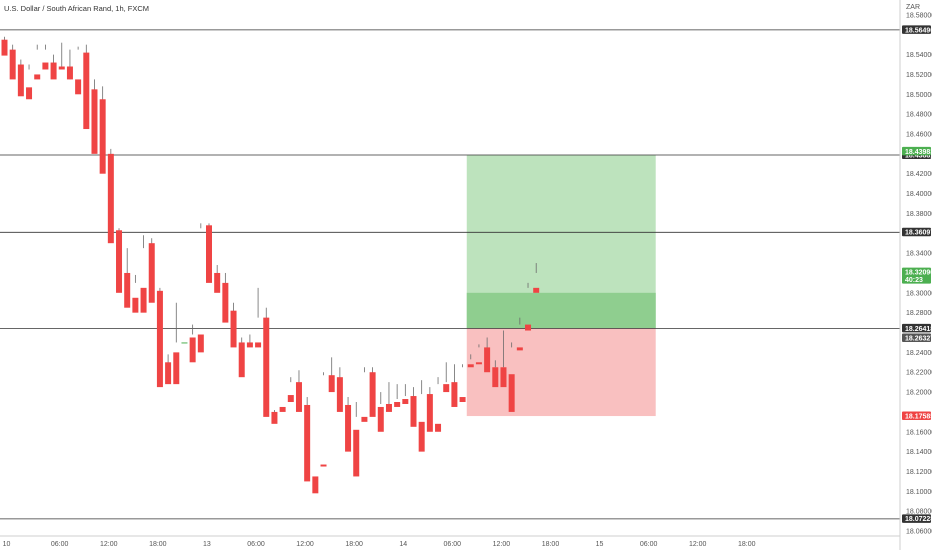 This screenshot has width=932, height=550. I want to click on price-tag: 18.56490, so click(917, 29).